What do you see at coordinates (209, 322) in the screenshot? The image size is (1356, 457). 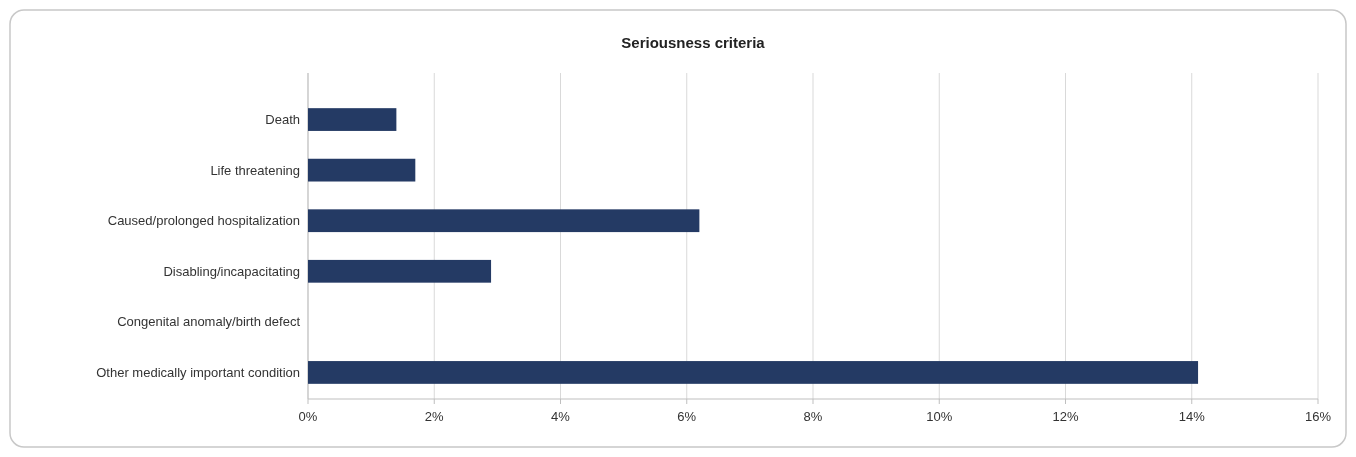 I see `y-tick-label: Congenital anomaly/birth defect` at bounding box center [209, 322].